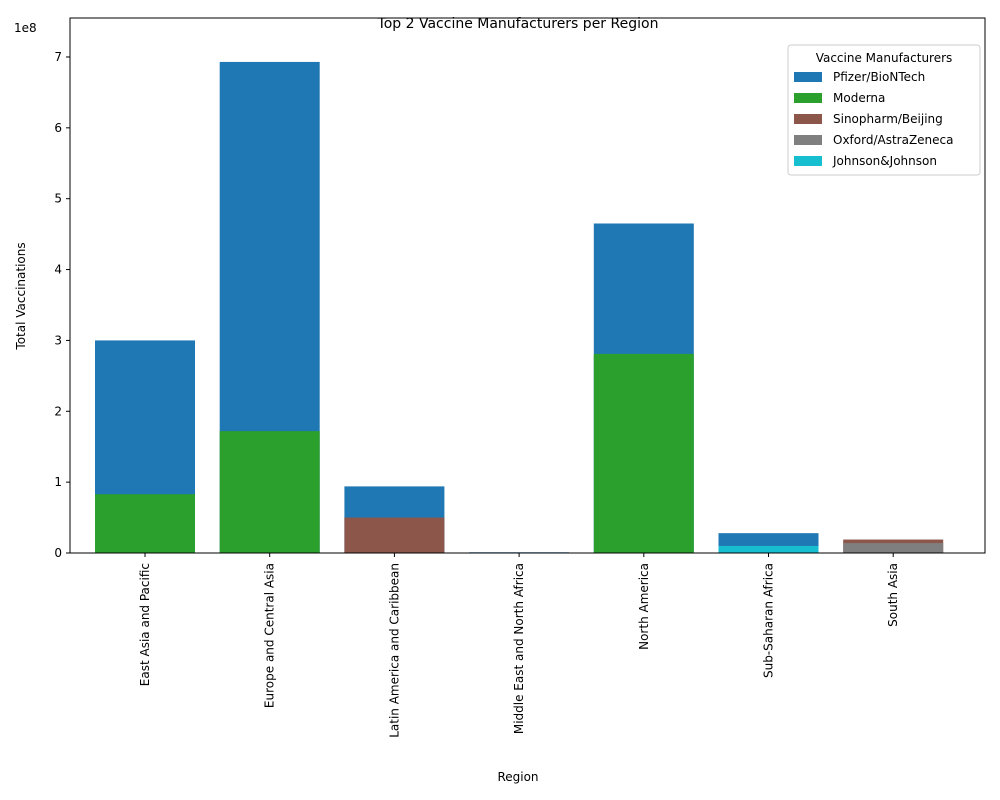  What do you see at coordinates (519, 648) in the screenshot?
I see `x-tick-label: Middle East and North Africa` at bounding box center [519, 648].